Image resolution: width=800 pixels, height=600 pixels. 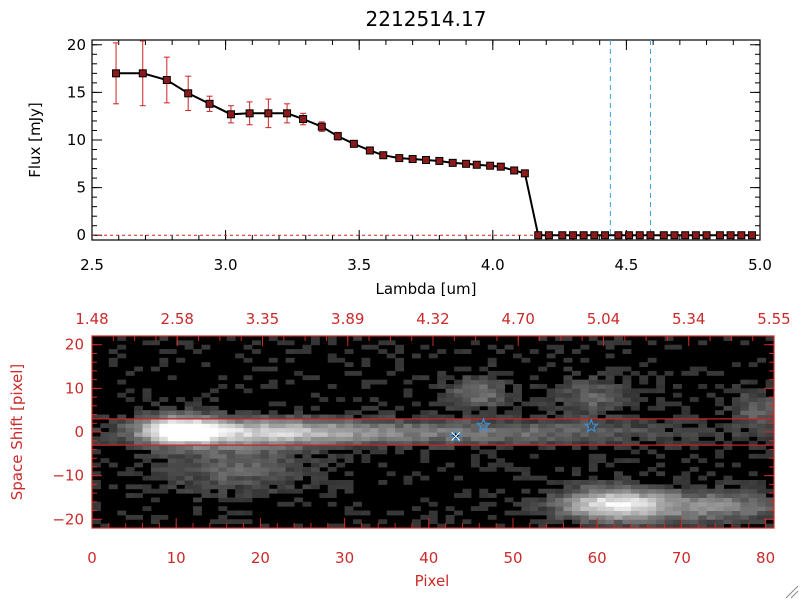 I want to click on y-tick-label: 0, so click(x=81, y=235).